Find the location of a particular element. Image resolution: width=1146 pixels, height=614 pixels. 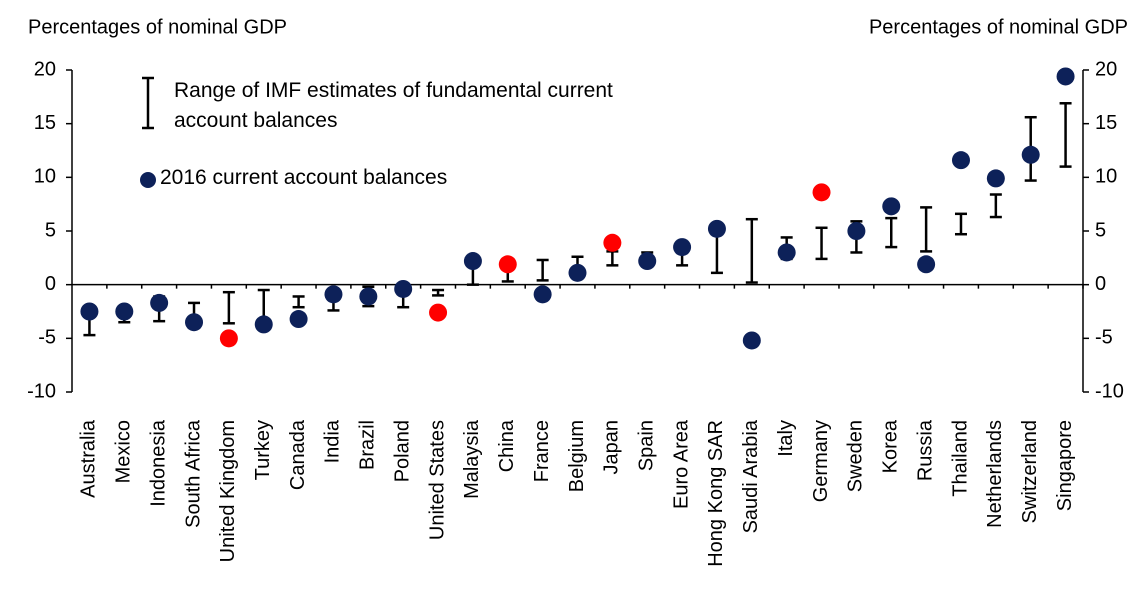

y2-tick-label: -5 is located at coordinates (1104, 338).